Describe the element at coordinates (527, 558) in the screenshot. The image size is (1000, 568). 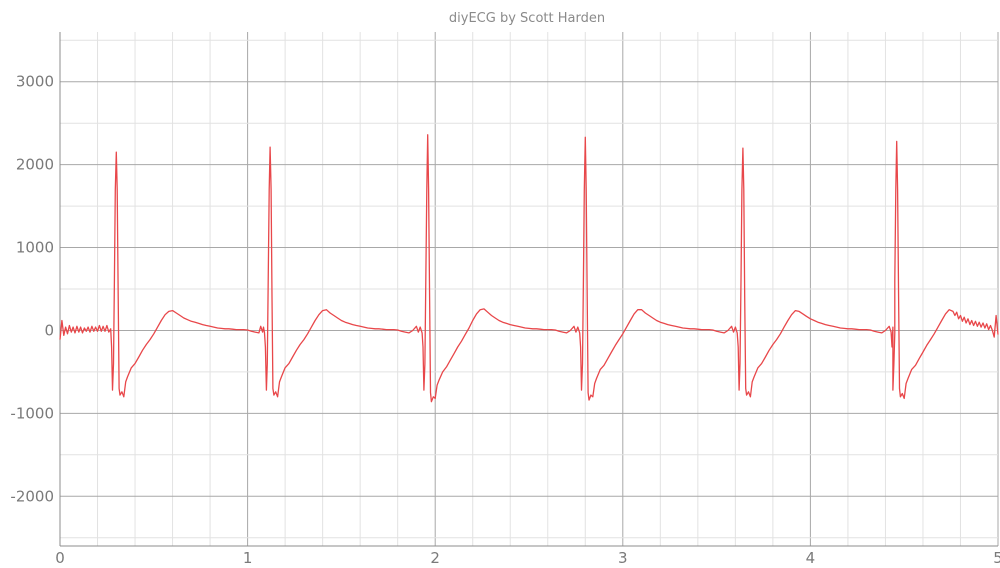
I see `x-tick-labels: 0 1 2 3 4 5` at that location.